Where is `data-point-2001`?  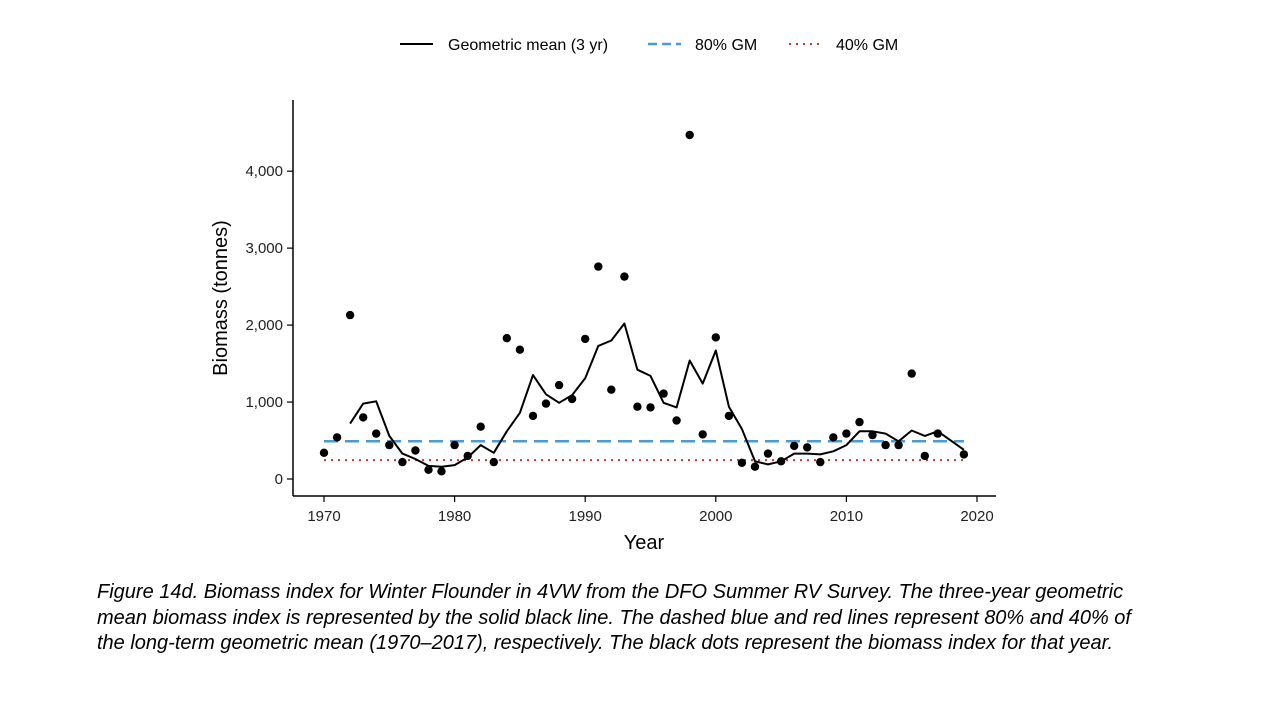 data-point-2001 is located at coordinates (729, 416).